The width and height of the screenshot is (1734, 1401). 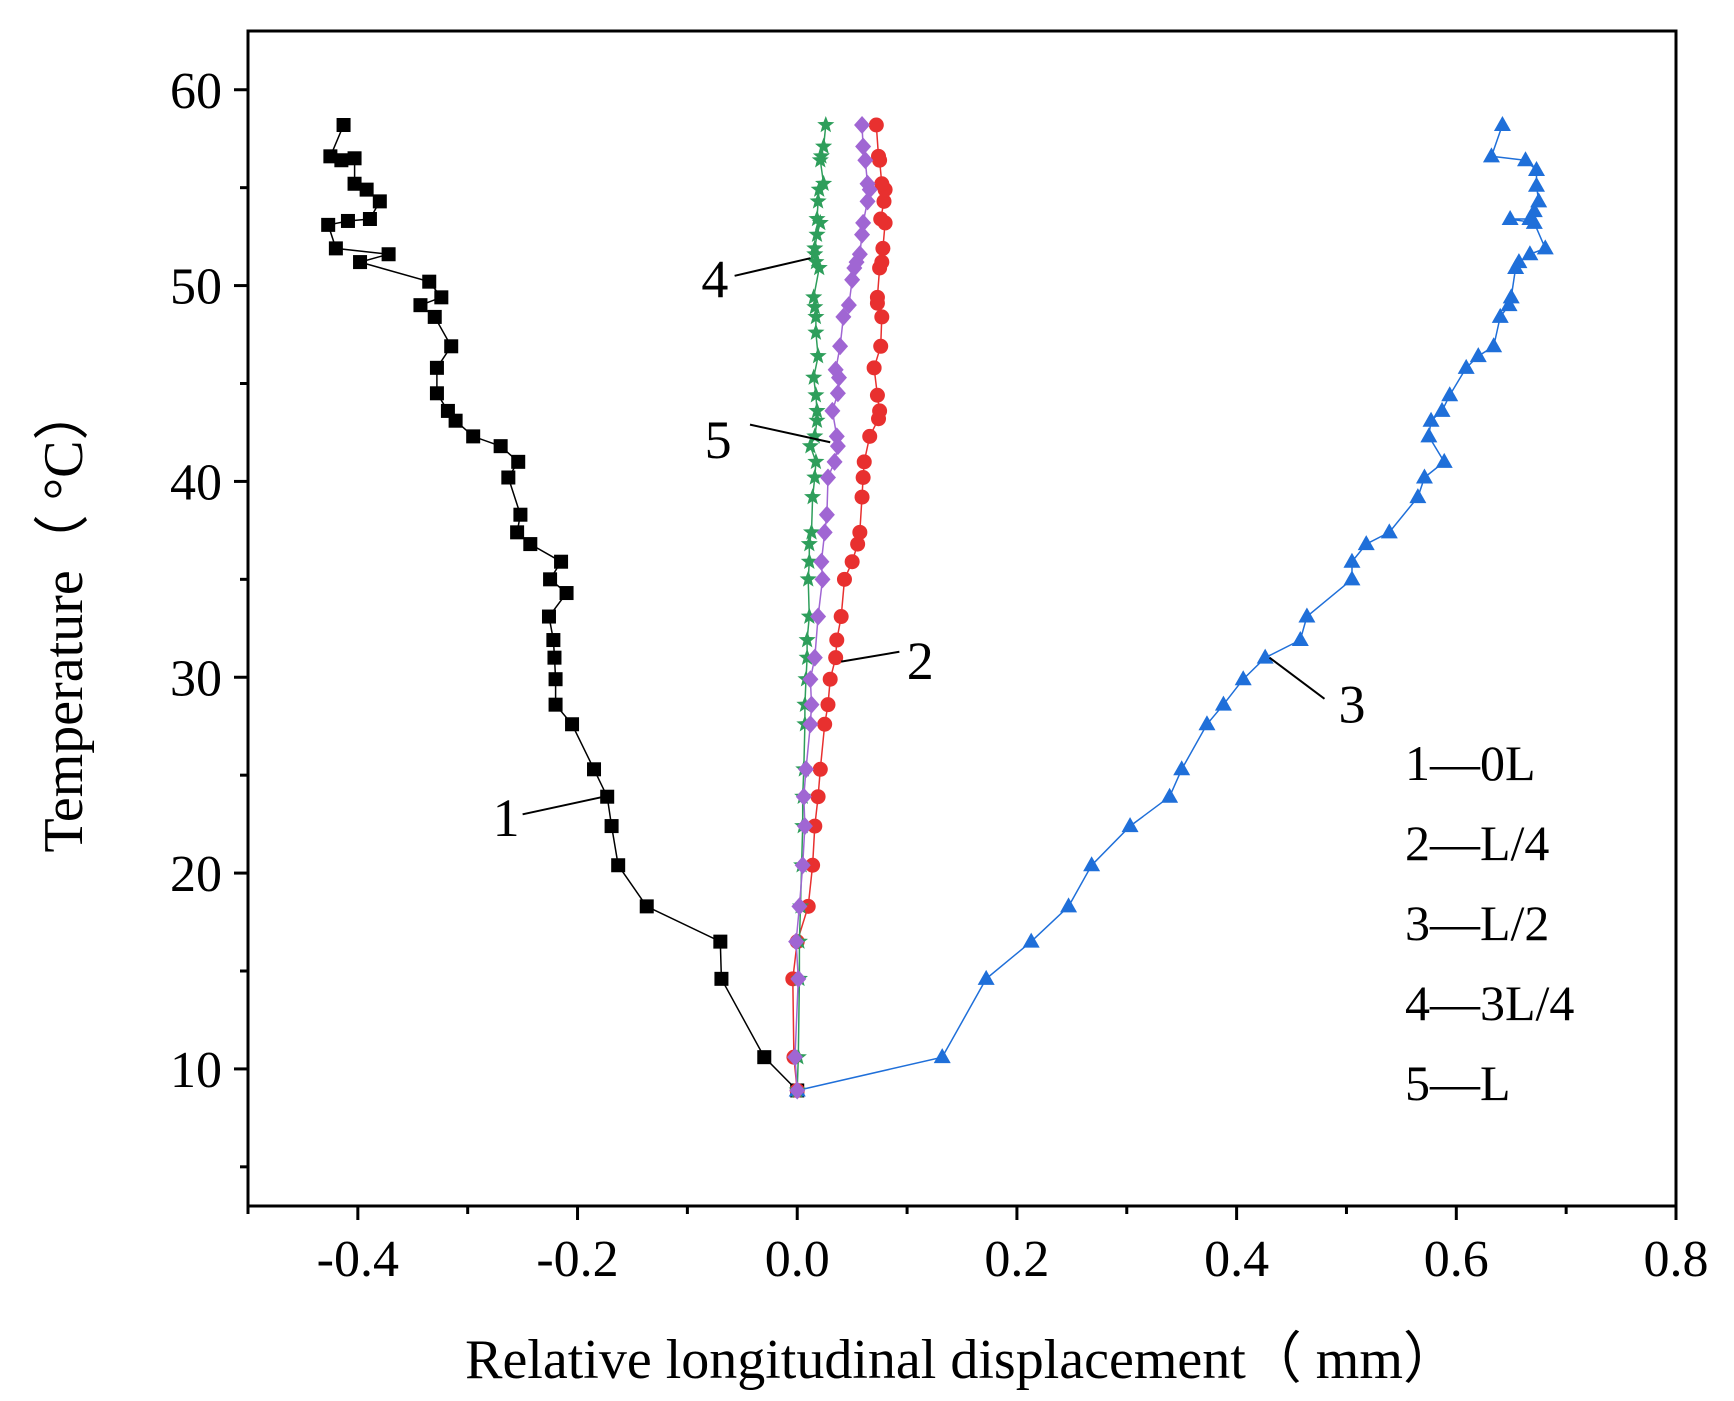 What do you see at coordinates (1676, 1259) in the screenshot?
I see `x-tick-label: 0.8` at bounding box center [1676, 1259].